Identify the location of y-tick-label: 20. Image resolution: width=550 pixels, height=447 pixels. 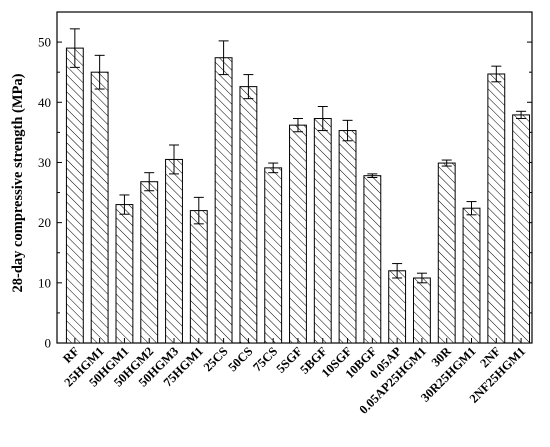
(44, 222).